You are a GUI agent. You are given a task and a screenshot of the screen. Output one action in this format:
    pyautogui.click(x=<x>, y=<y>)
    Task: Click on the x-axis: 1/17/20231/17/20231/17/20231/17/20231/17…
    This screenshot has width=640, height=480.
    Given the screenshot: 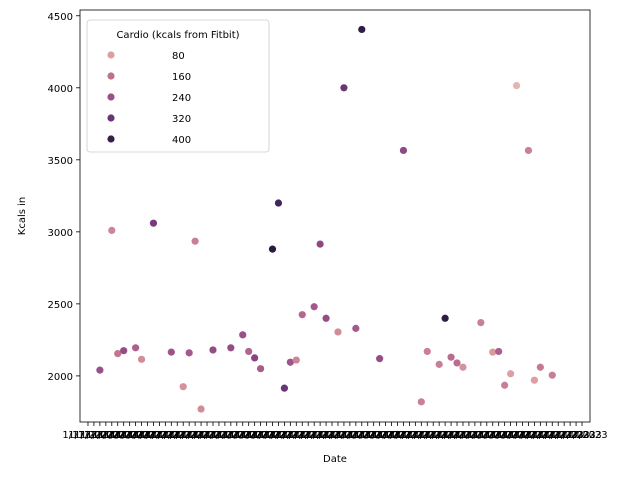 What is the action you would take?
    pyautogui.click(x=335, y=431)
    